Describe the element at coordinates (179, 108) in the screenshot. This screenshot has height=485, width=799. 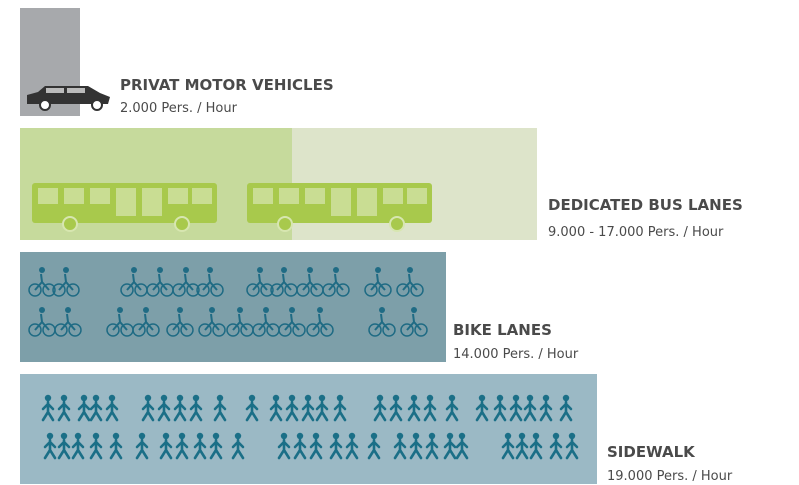
I see `subtitle: 2.000 Pers. / Hour` at that location.